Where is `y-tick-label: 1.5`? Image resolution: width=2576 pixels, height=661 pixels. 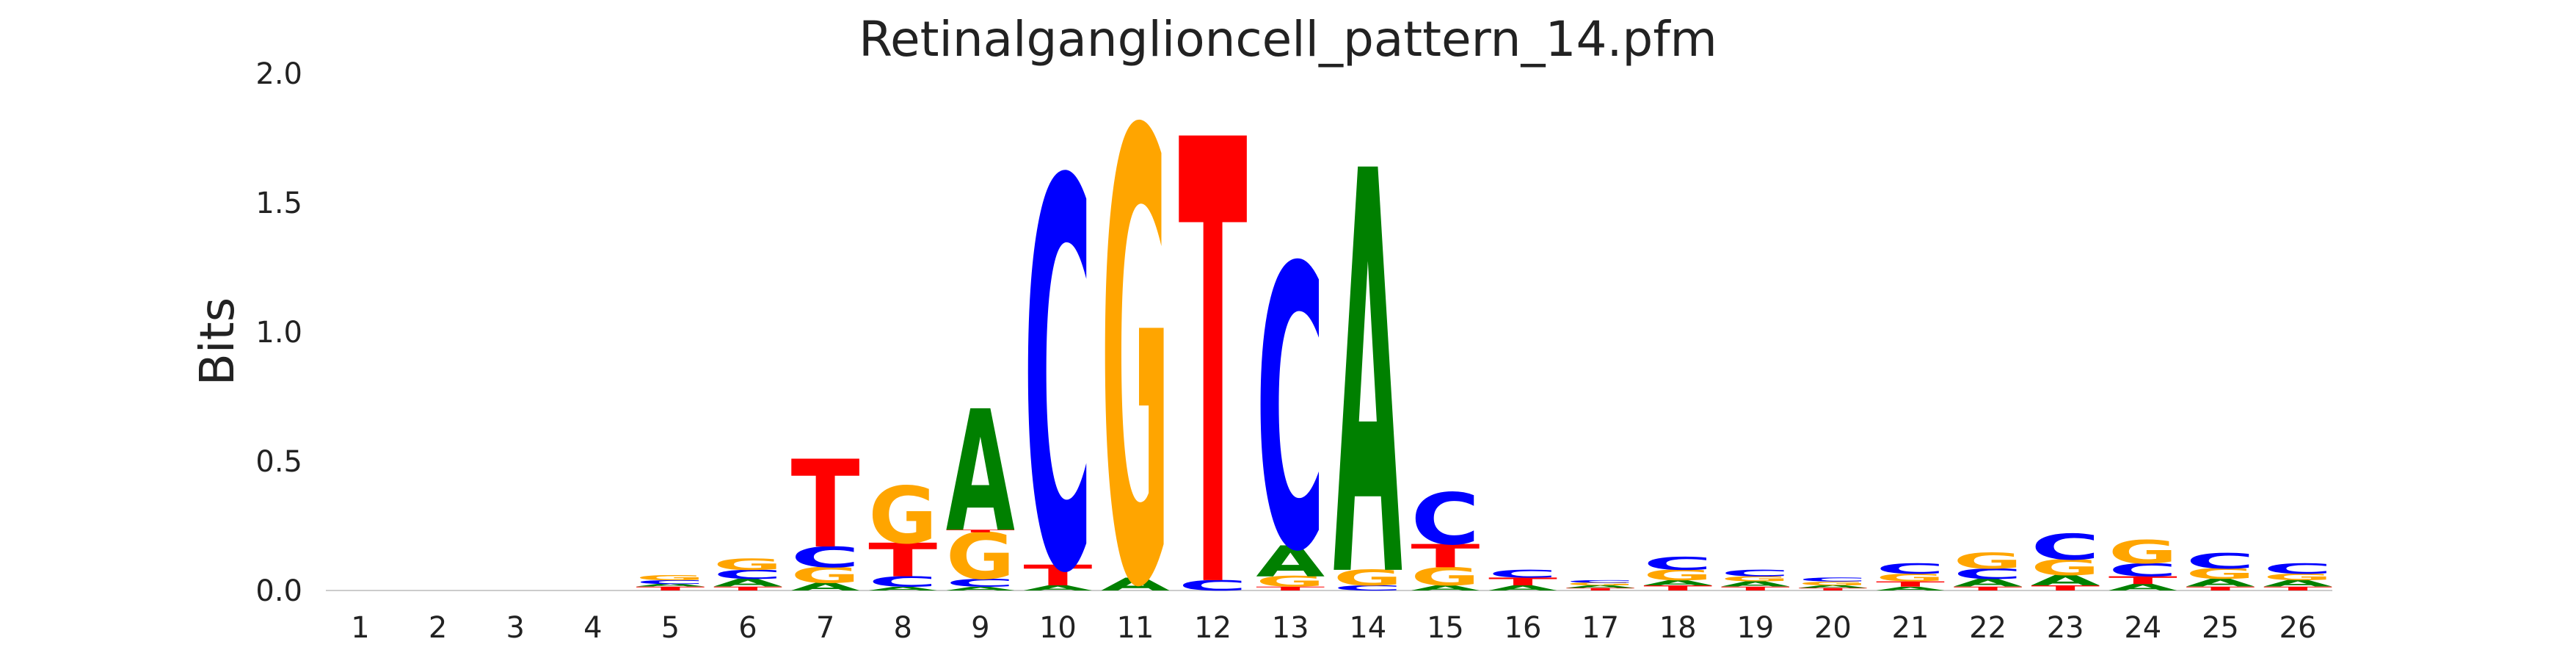 y-tick-label: 1.5 is located at coordinates (278, 204).